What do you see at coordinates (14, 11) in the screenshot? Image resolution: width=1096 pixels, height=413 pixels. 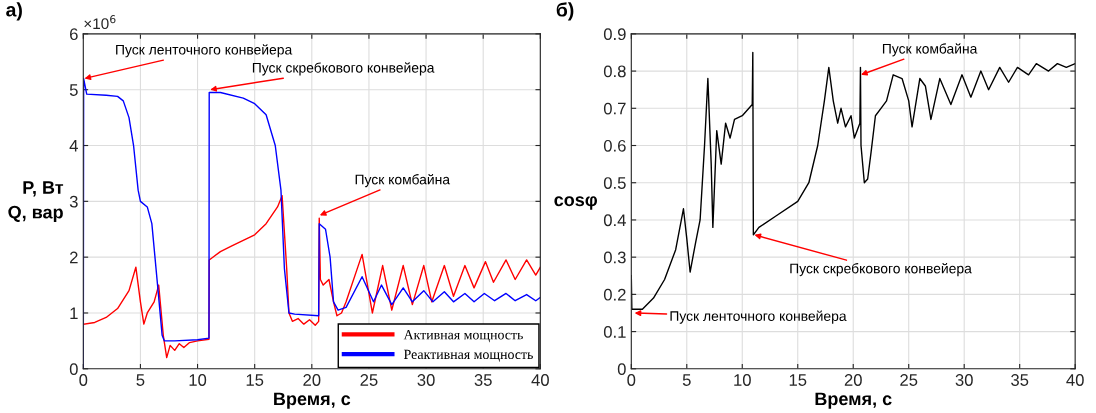 I see `chart-title: а)` at bounding box center [14, 11].